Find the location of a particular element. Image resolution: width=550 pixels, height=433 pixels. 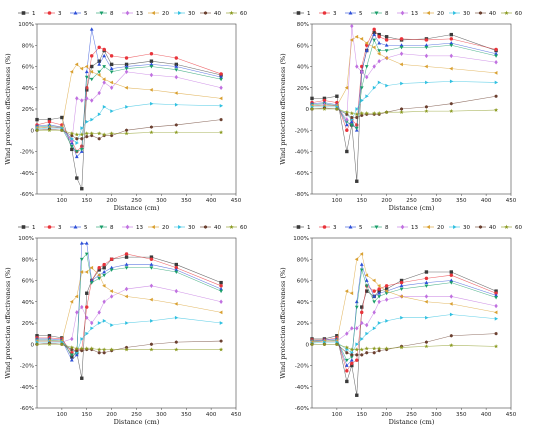

legend-label-13: 13 is located at coordinates (414, 228).